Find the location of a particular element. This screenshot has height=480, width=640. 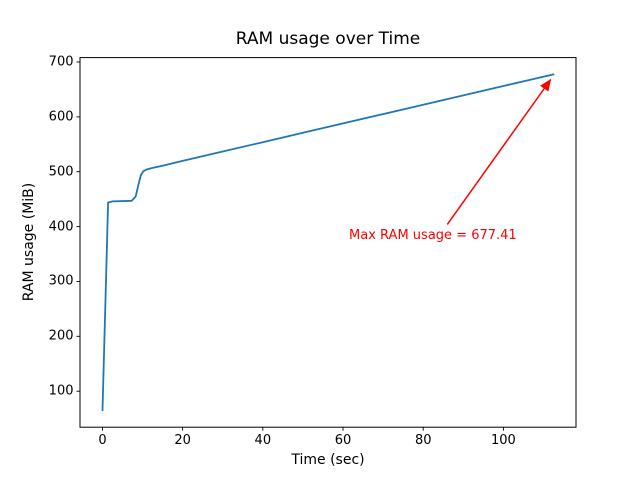

x-axis-label: Time (sec) is located at coordinates (328, 460).